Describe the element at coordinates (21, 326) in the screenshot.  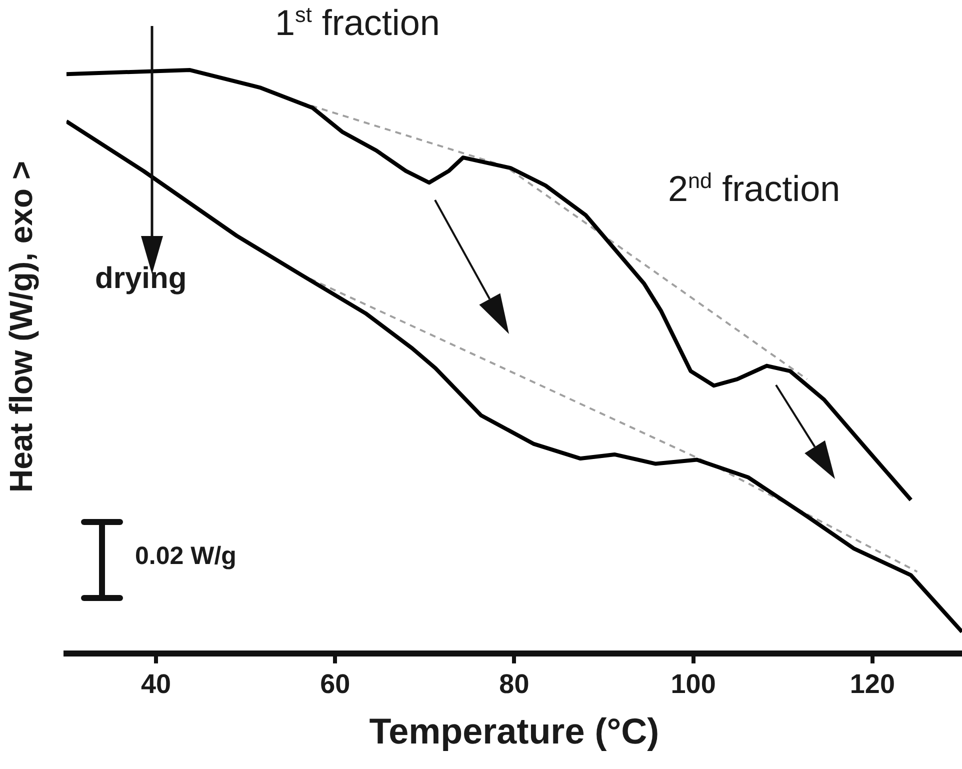
I see `y-axis-title: Heat flow (W/g), exo >` at that location.